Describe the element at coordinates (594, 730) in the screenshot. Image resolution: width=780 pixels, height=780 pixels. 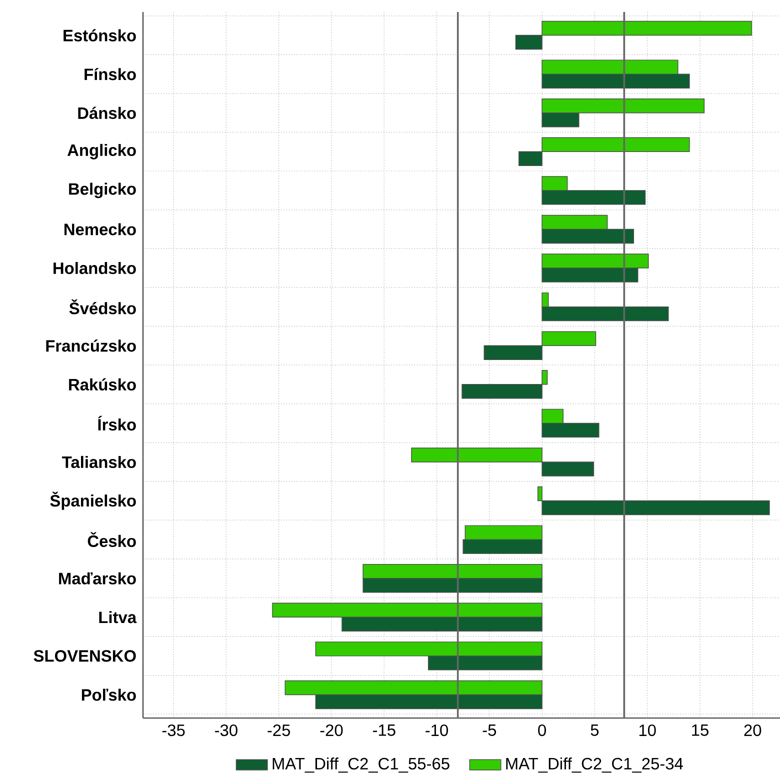
I see `x-tick-label: 5` at that location.